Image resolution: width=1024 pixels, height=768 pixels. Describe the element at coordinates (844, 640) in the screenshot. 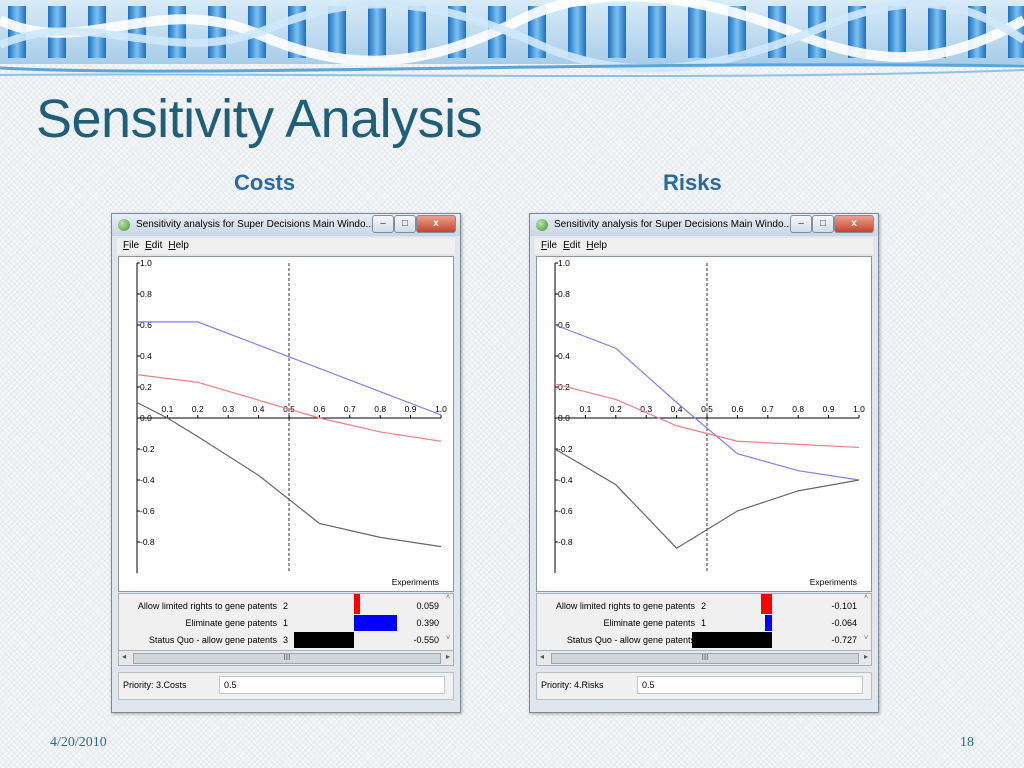

I see `legend-value: -0.727` at that location.